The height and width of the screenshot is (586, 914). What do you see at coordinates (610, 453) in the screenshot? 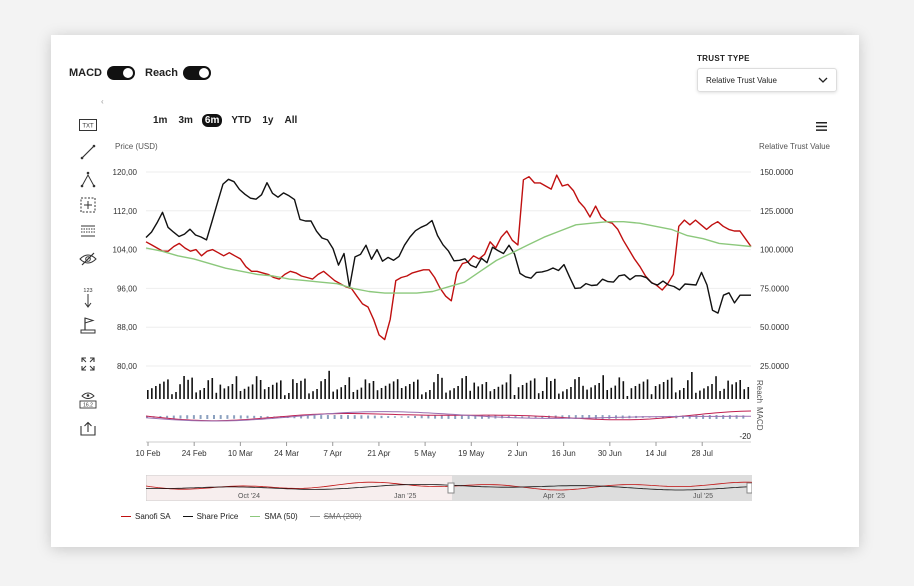
I see `x-tick-label: 30 Jun` at bounding box center [610, 453].